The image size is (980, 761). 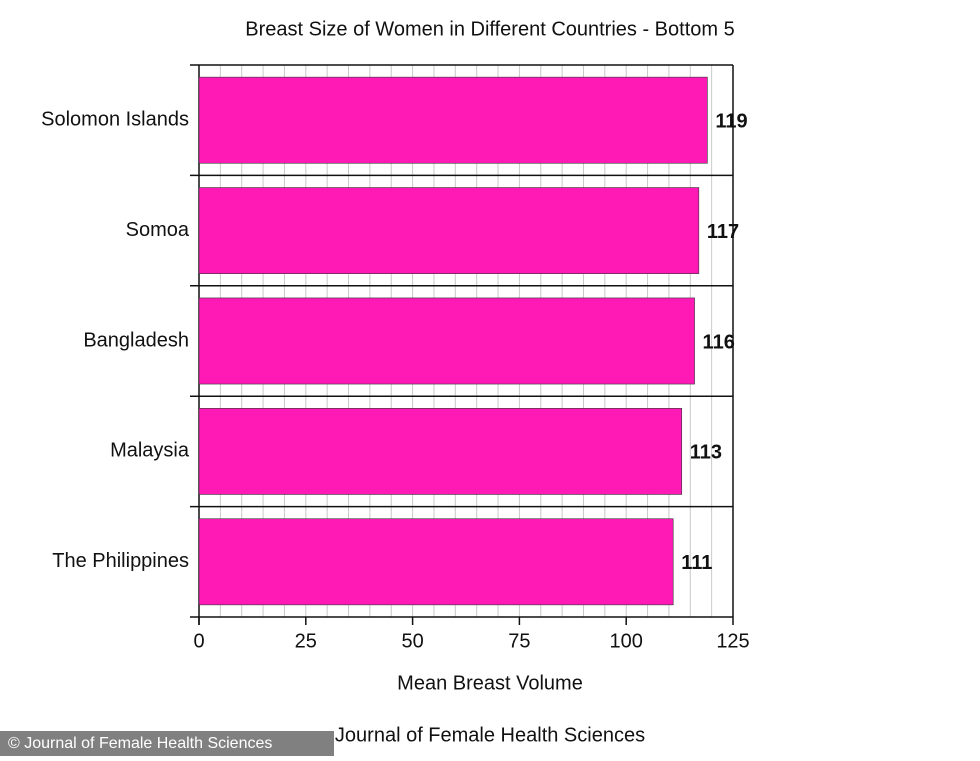 I want to click on y-tick-label: Solomon Islands, so click(x=115, y=119).